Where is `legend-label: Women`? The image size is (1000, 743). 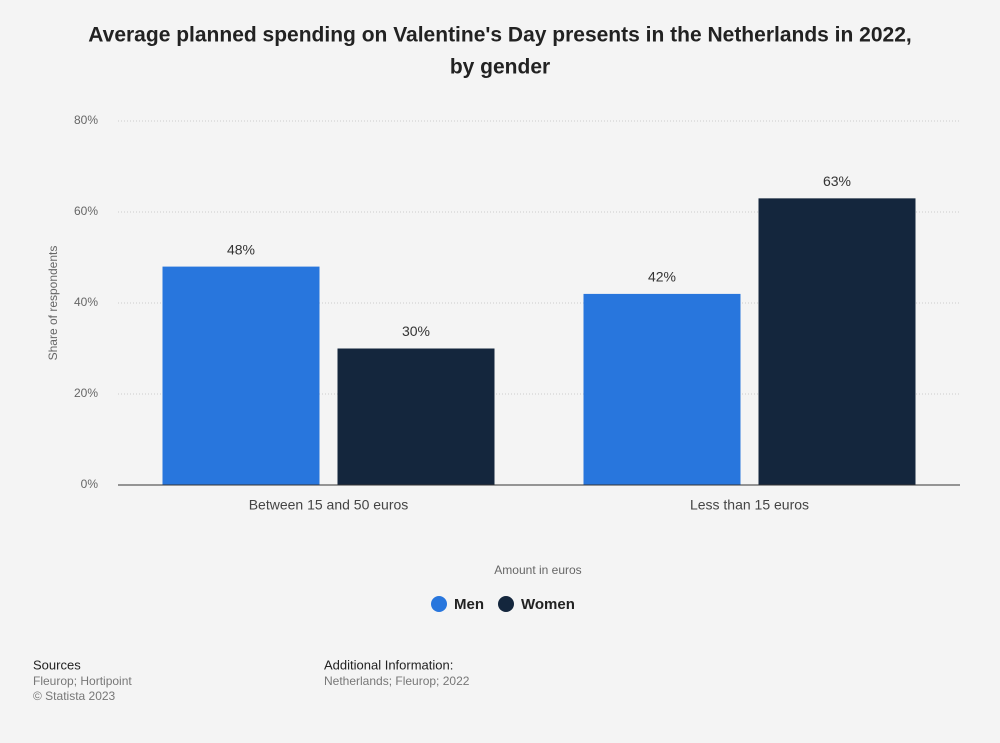
legend-label: Women is located at coordinates (548, 604).